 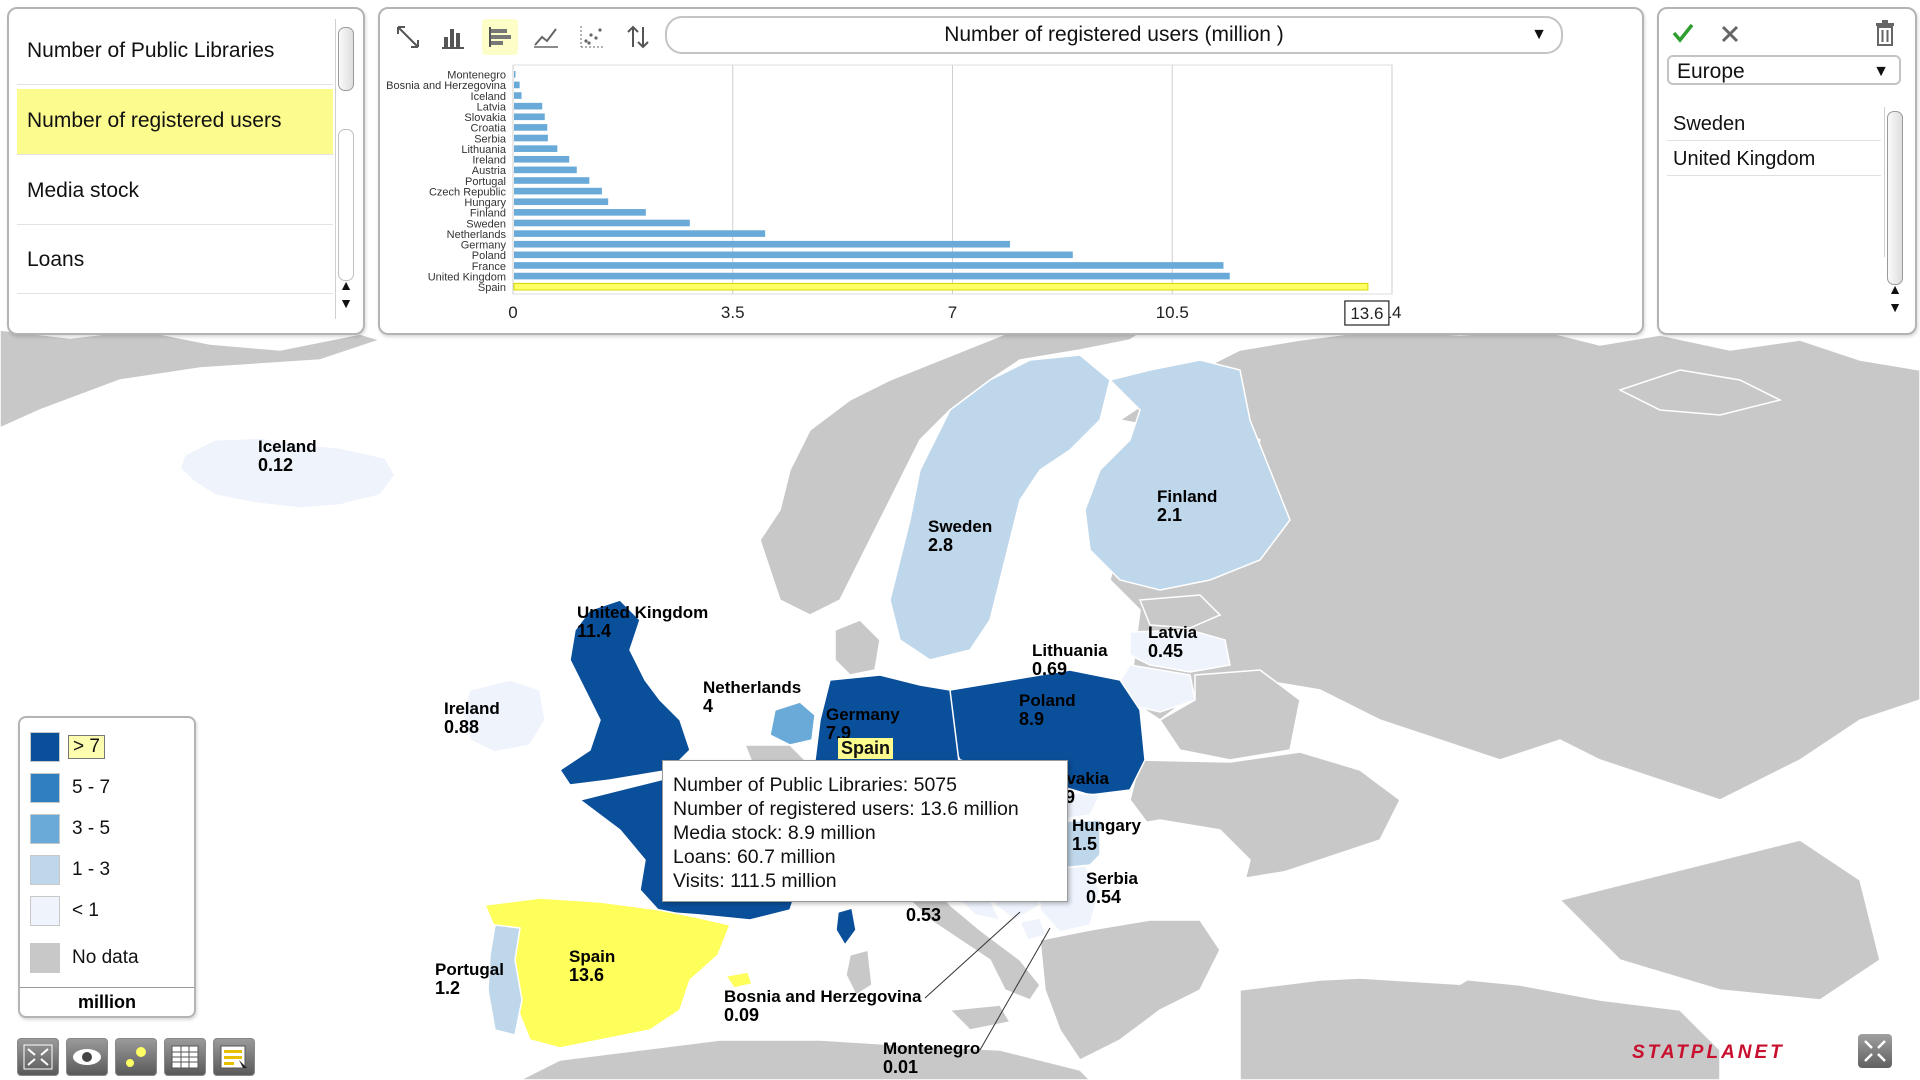 I want to click on map-corsica, so click(x=846, y=927).